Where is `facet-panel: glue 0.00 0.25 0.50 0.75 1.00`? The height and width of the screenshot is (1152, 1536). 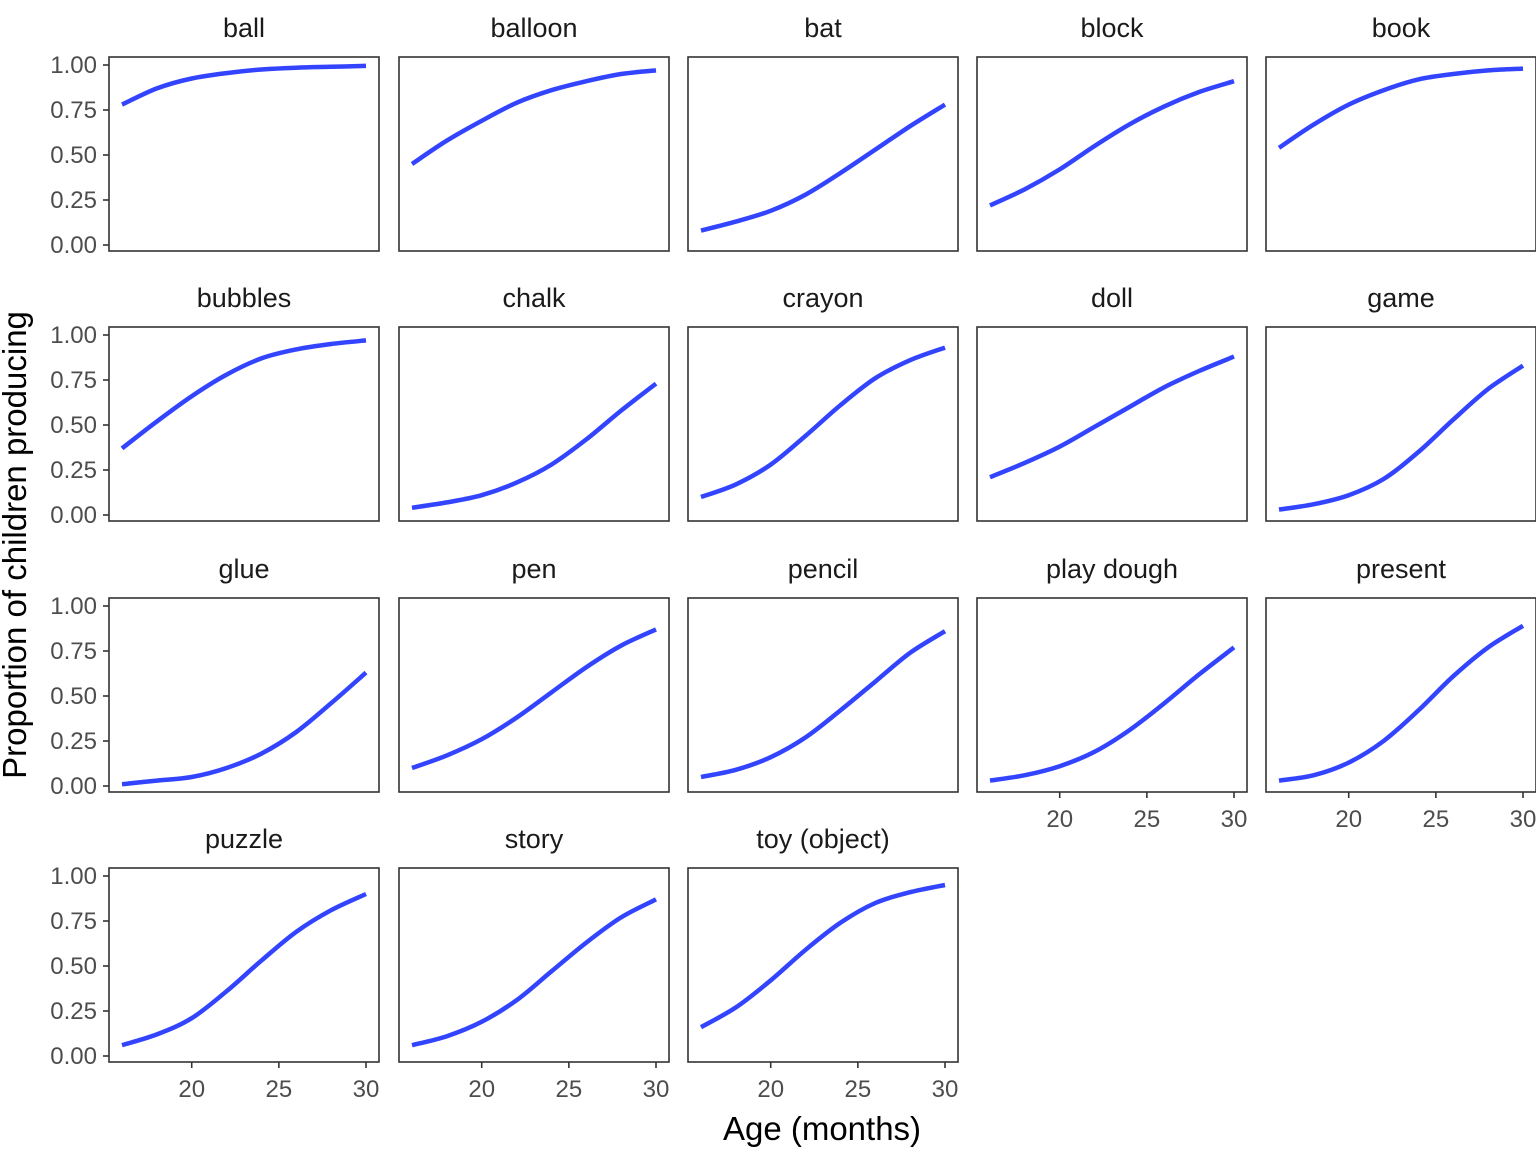 facet-panel: glue 0.00 0.25 0.50 0.75 1.00 is located at coordinates (215, 677).